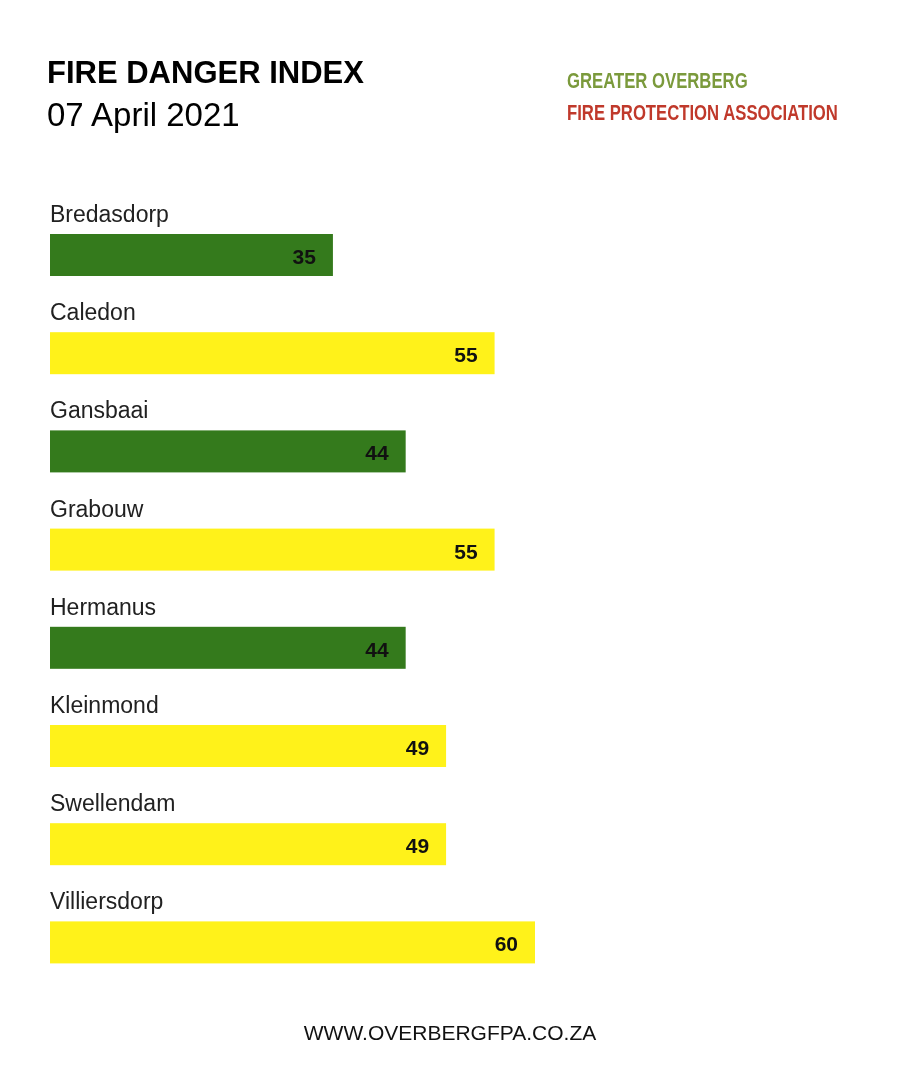 The image size is (900, 1080). Describe the element at coordinates (113, 803) in the screenshot. I see `y-tick-label: Swellendam` at that location.